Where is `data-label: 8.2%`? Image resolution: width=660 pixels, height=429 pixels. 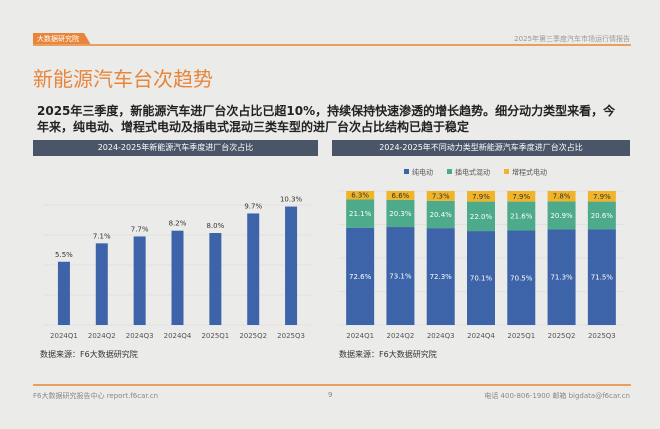
data-label: 8.2% is located at coordinates (178, 224).